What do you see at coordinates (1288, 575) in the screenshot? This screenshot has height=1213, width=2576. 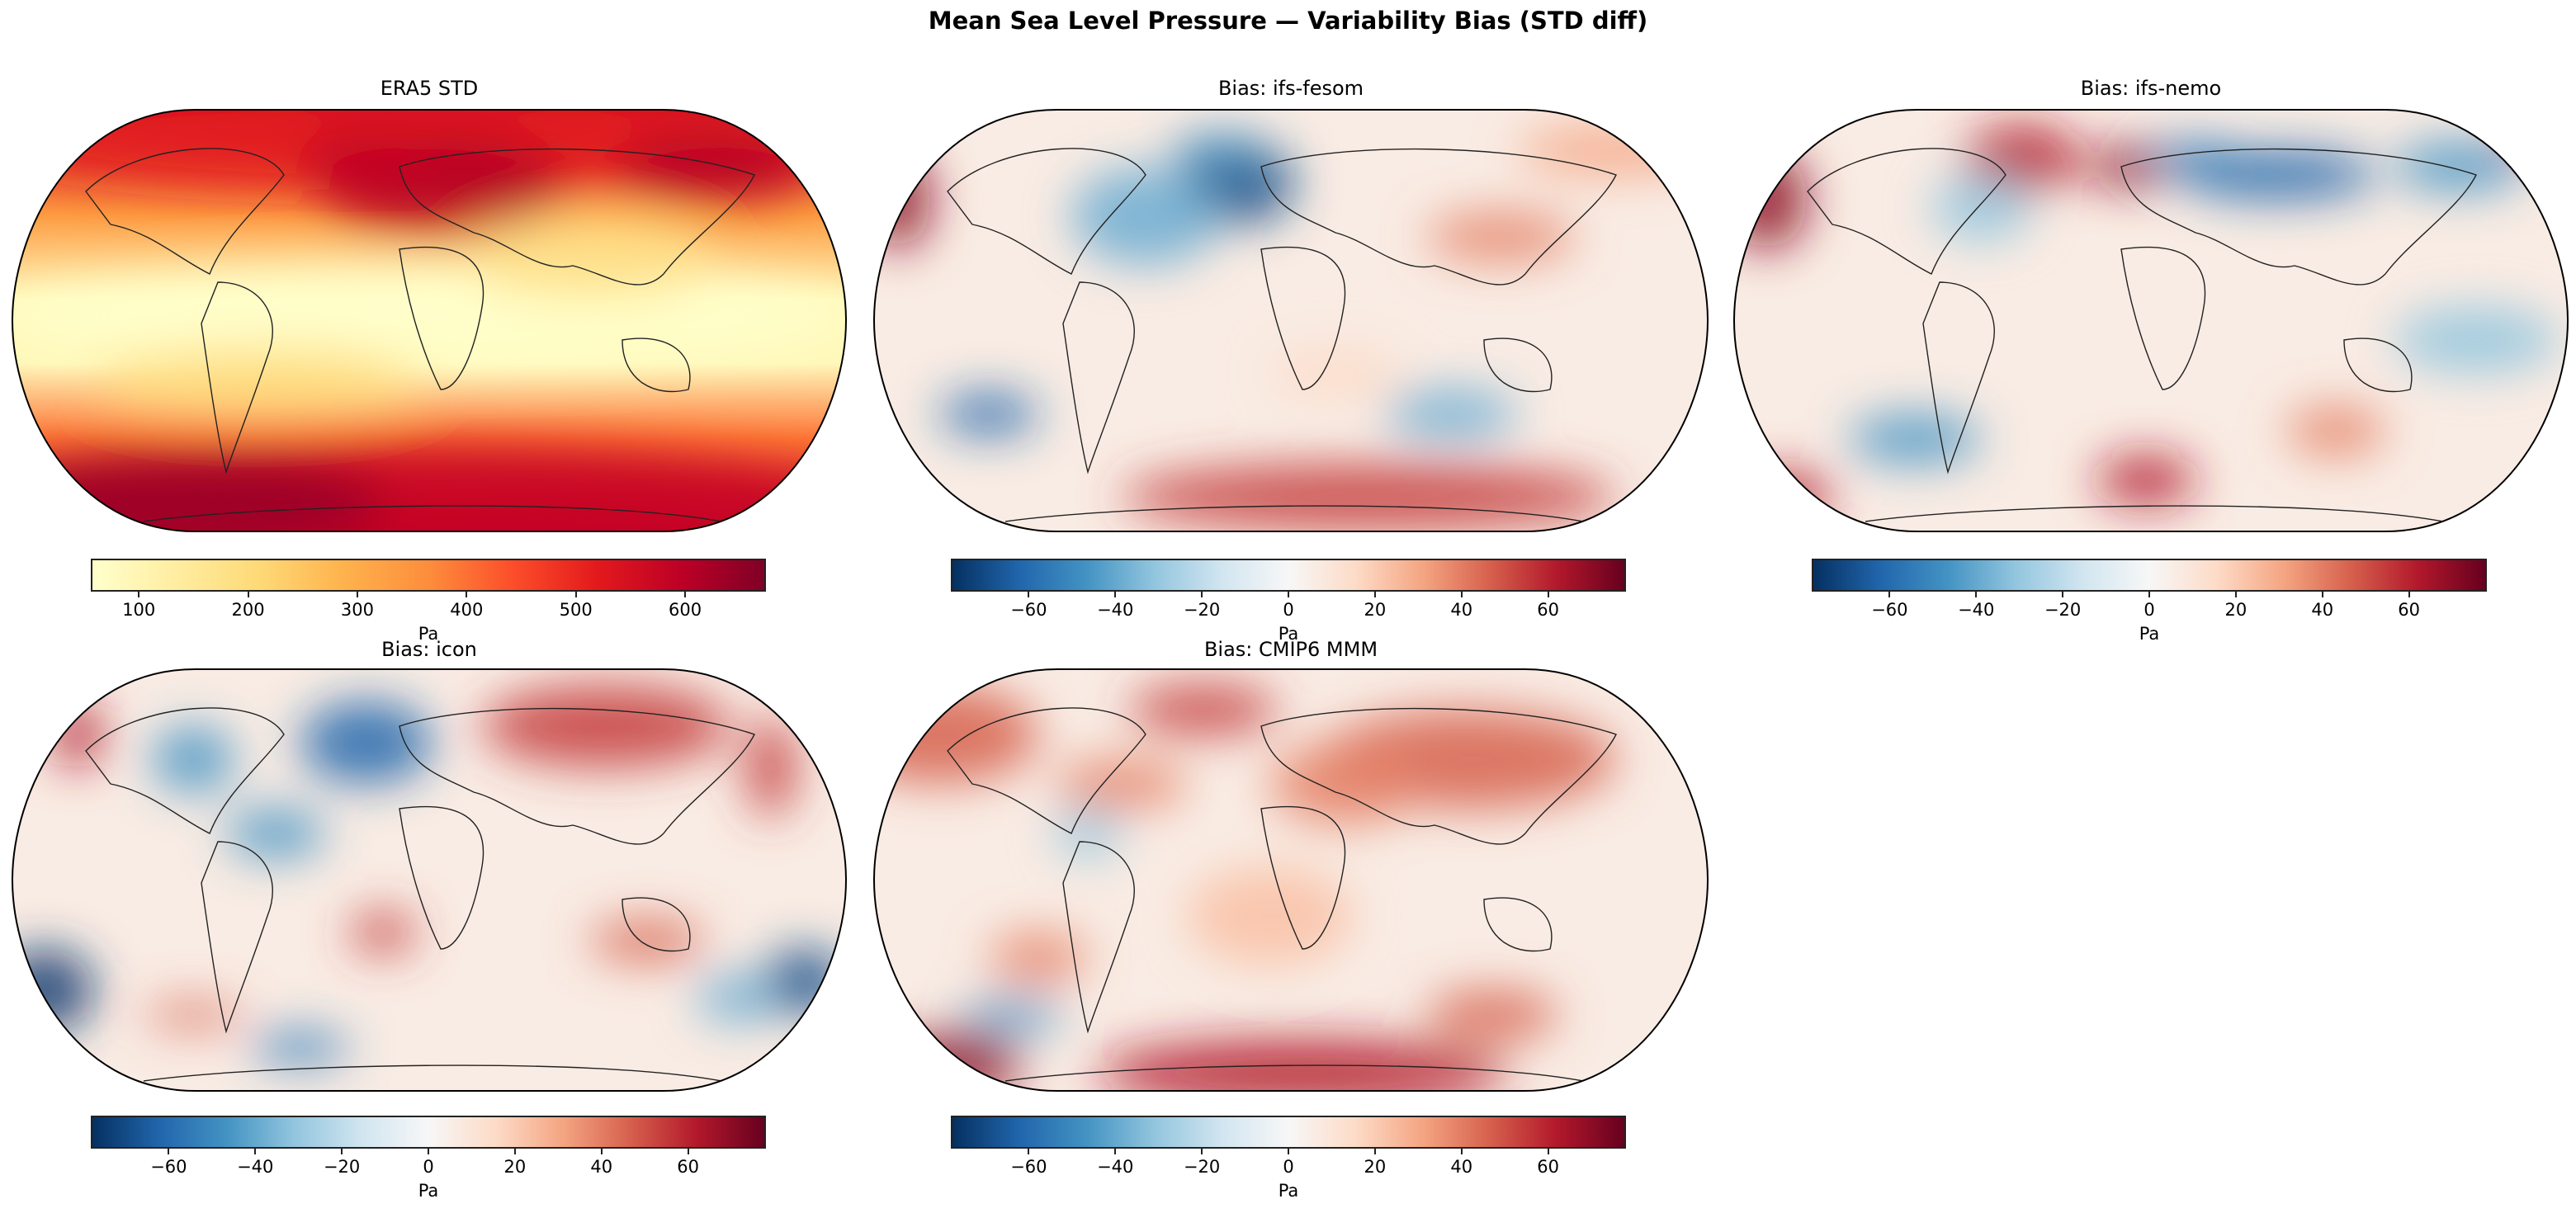 I see `colorbar-ifs-fesom` at bounding box center [1288, 575].